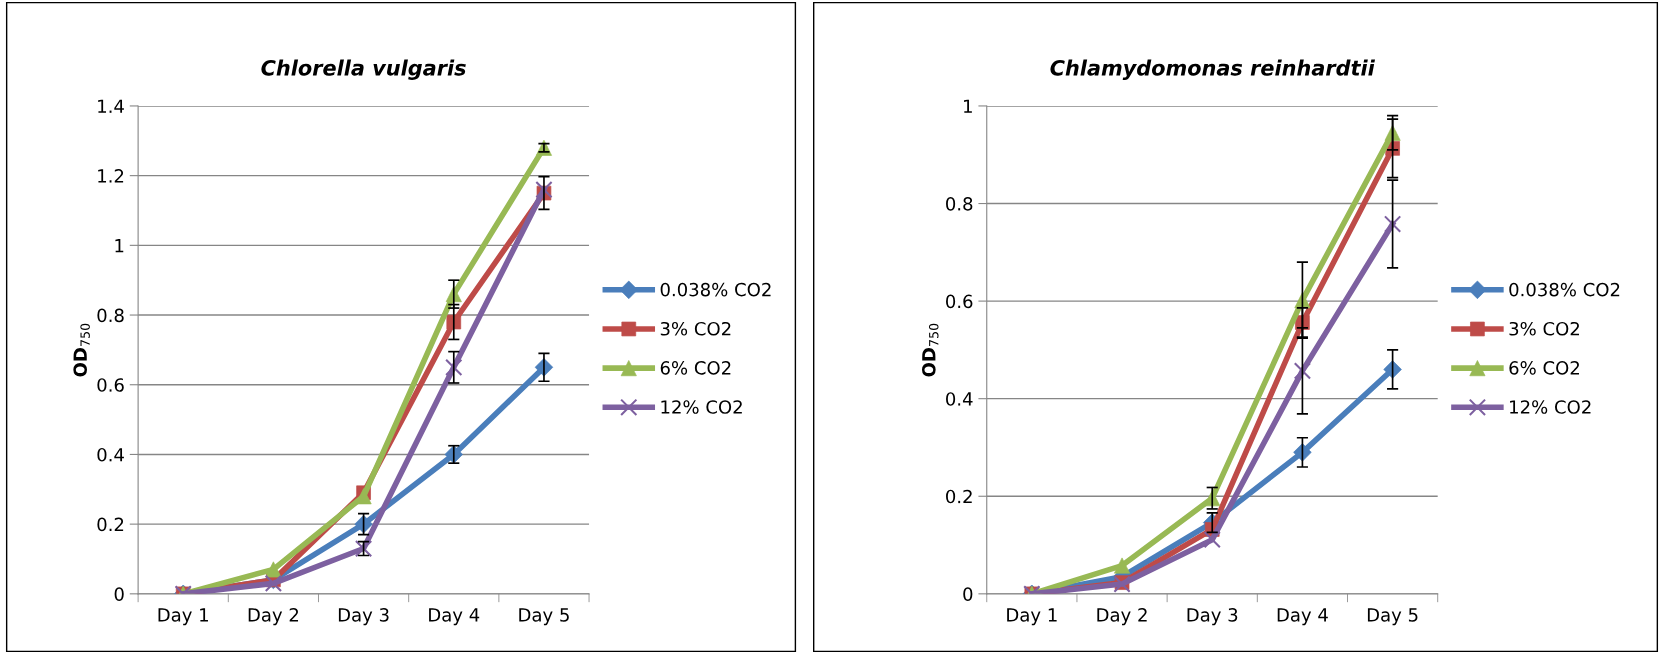 The width and height of the screenshot is (1664, 654). Describe the element at coordinates (111, 176) in the screenshot. I see `y-tick-label: 1.2` at that location.